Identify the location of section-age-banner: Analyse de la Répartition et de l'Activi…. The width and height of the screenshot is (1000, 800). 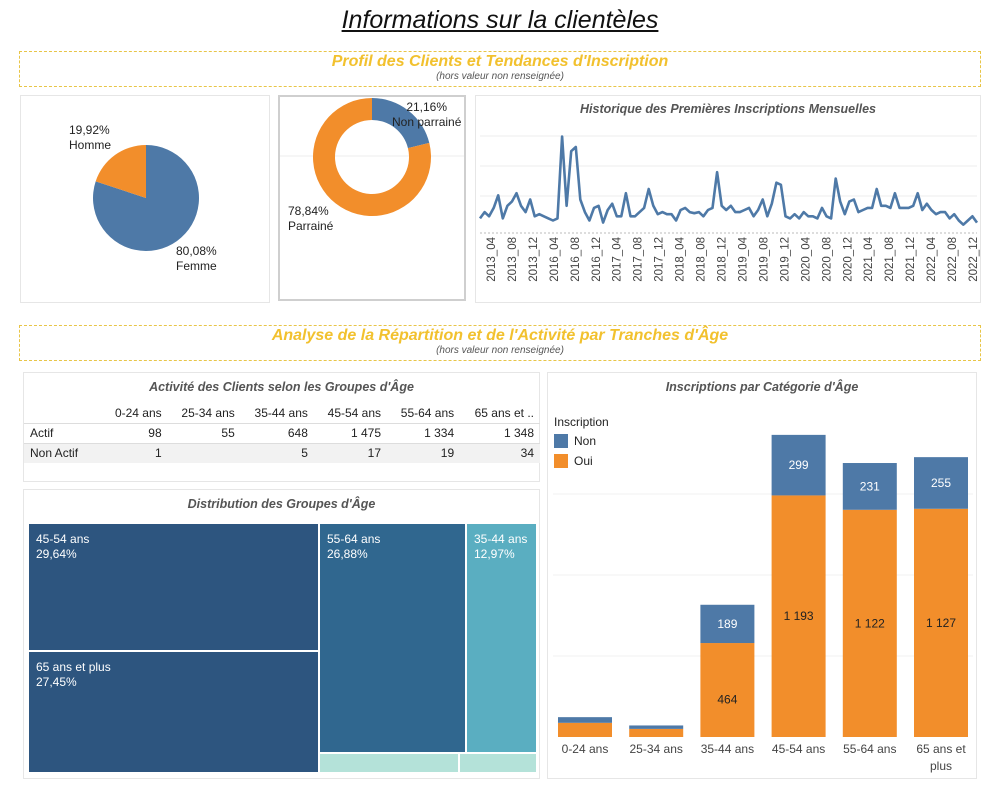
(500, 343).